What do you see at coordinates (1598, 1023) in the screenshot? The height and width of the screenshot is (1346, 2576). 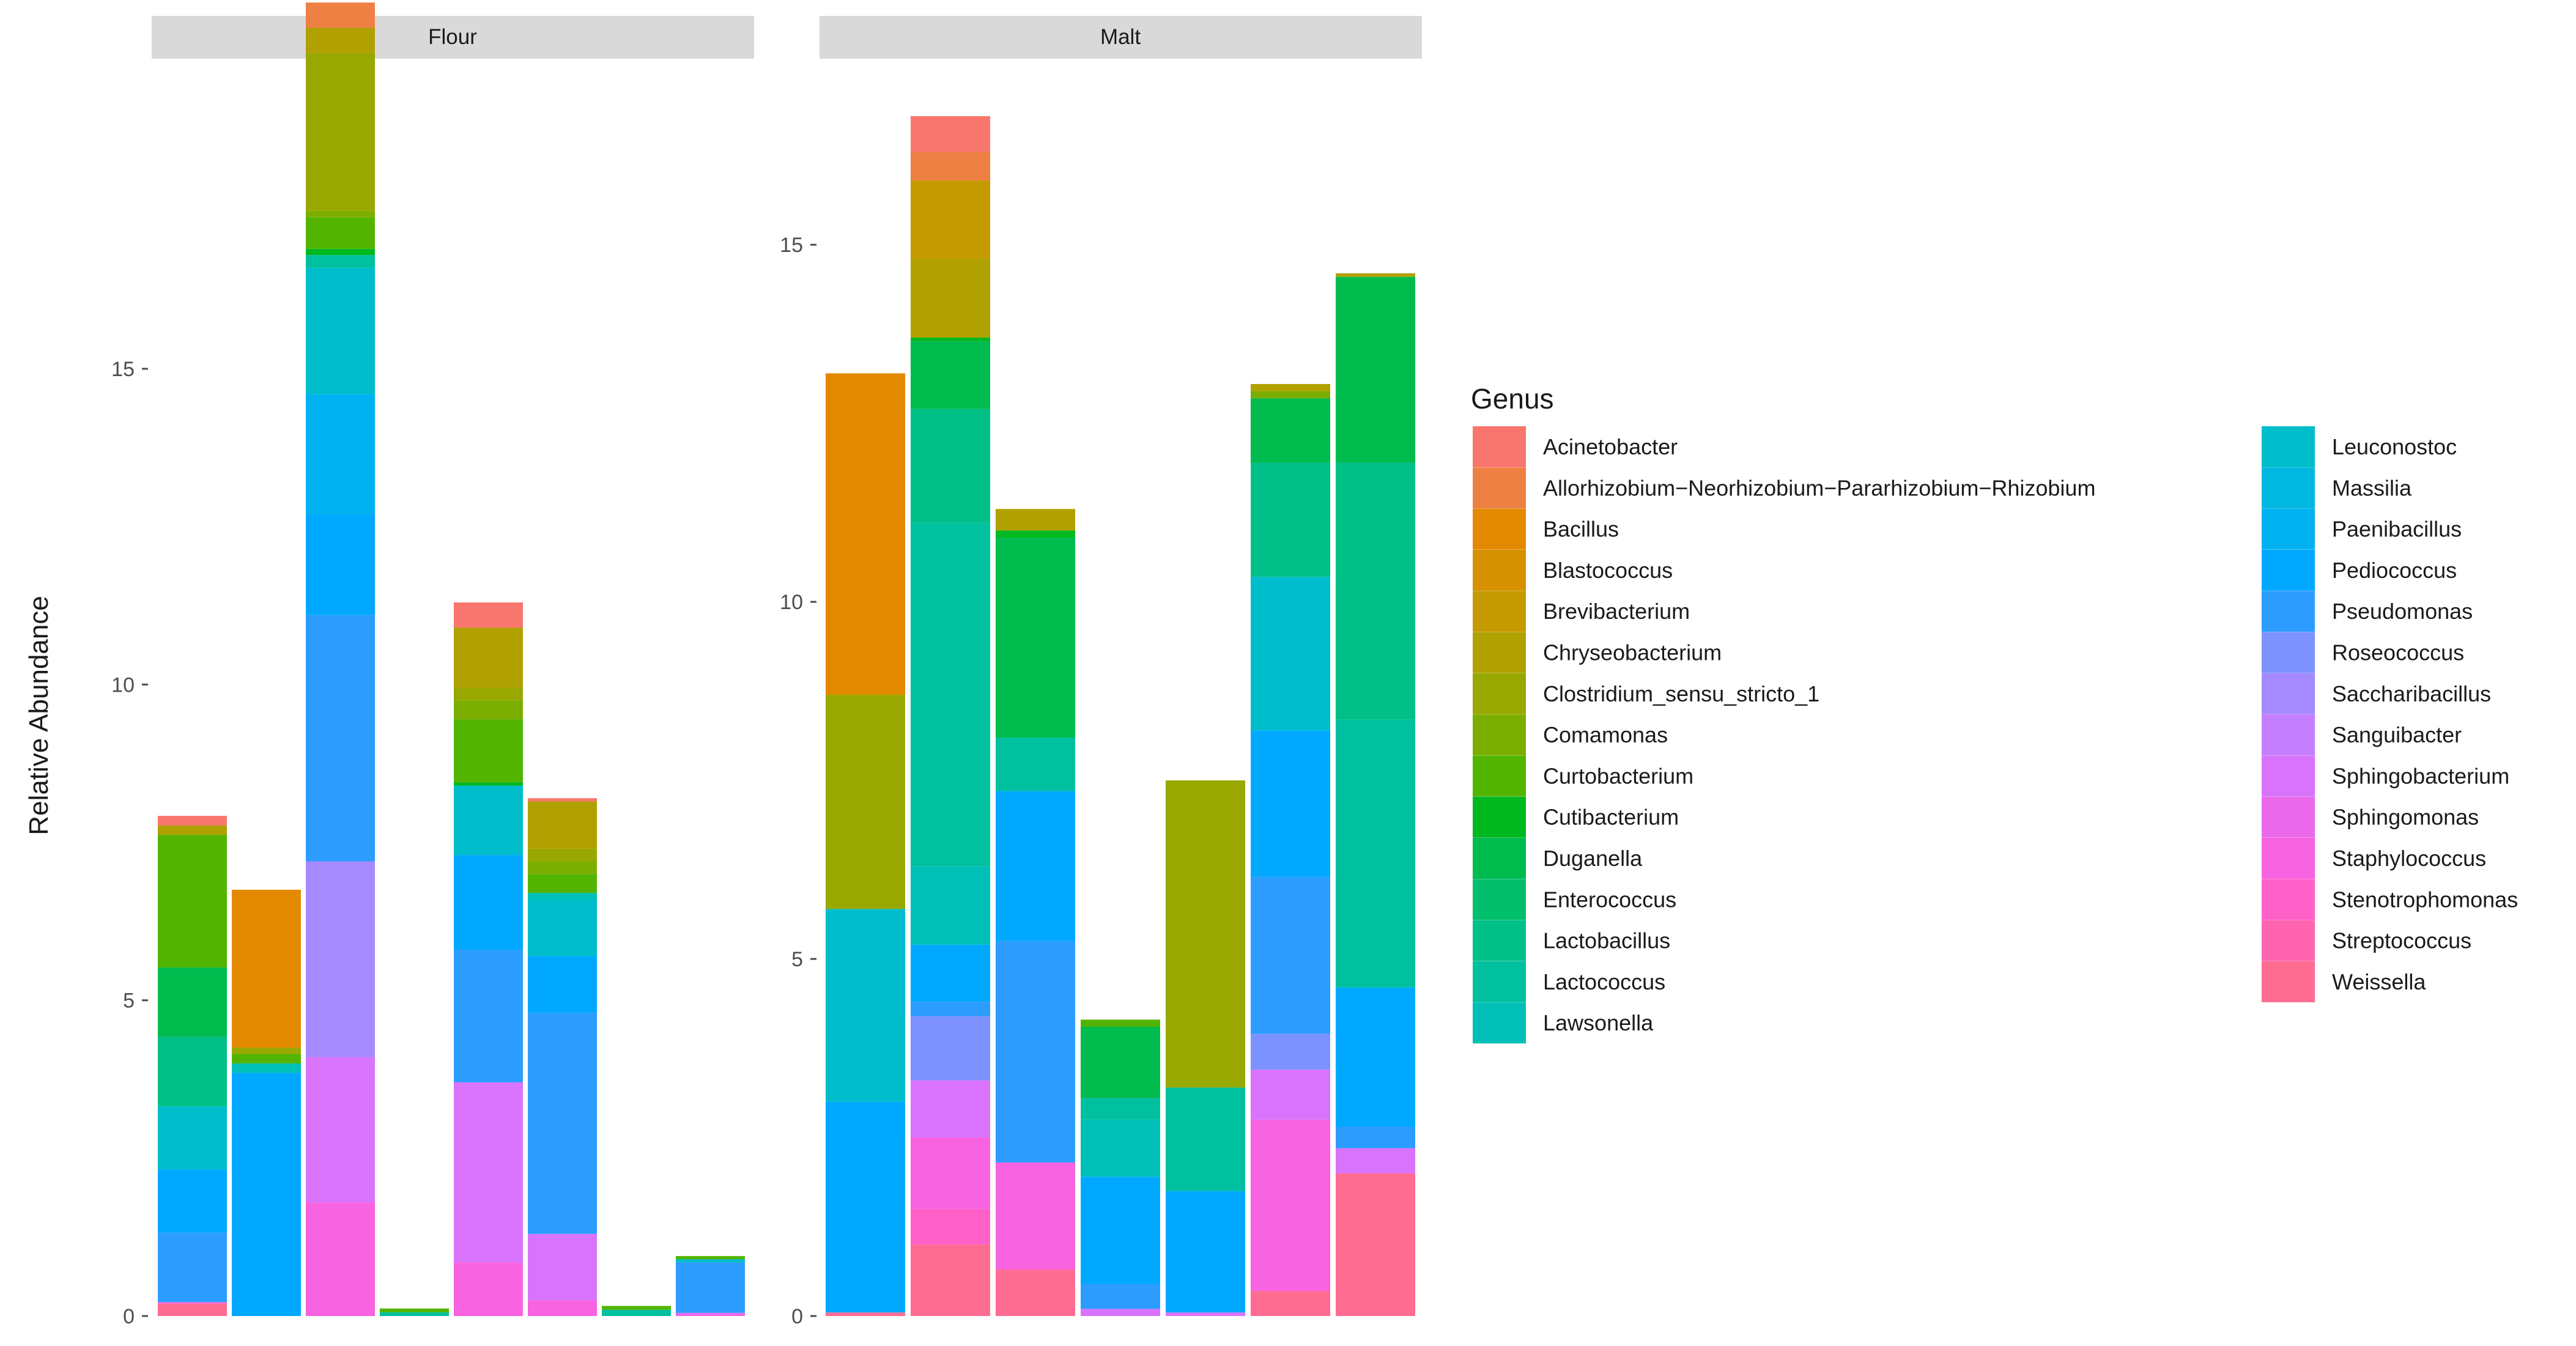 I see `legend-label: Lawsonella` at bounding box center [1598, 1023].